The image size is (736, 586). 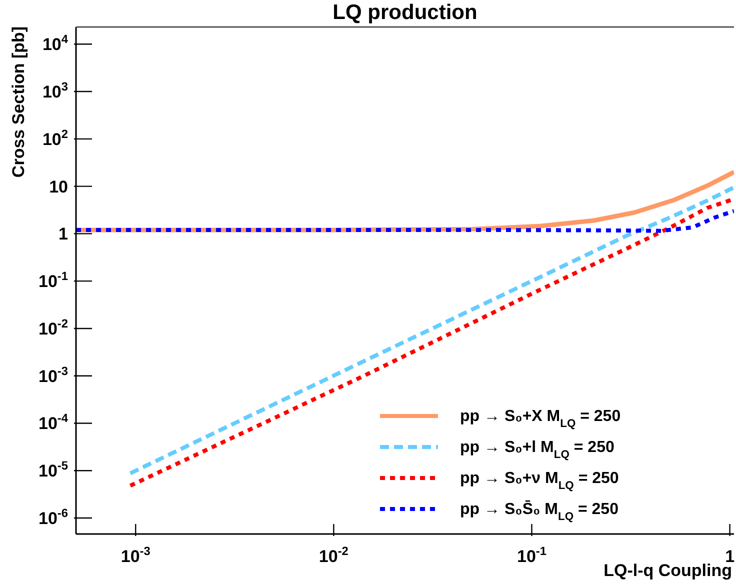 I want to click on legend-label: pp → S₀+X M$_{LQ}$ = 250, so click(x=540, y=419).